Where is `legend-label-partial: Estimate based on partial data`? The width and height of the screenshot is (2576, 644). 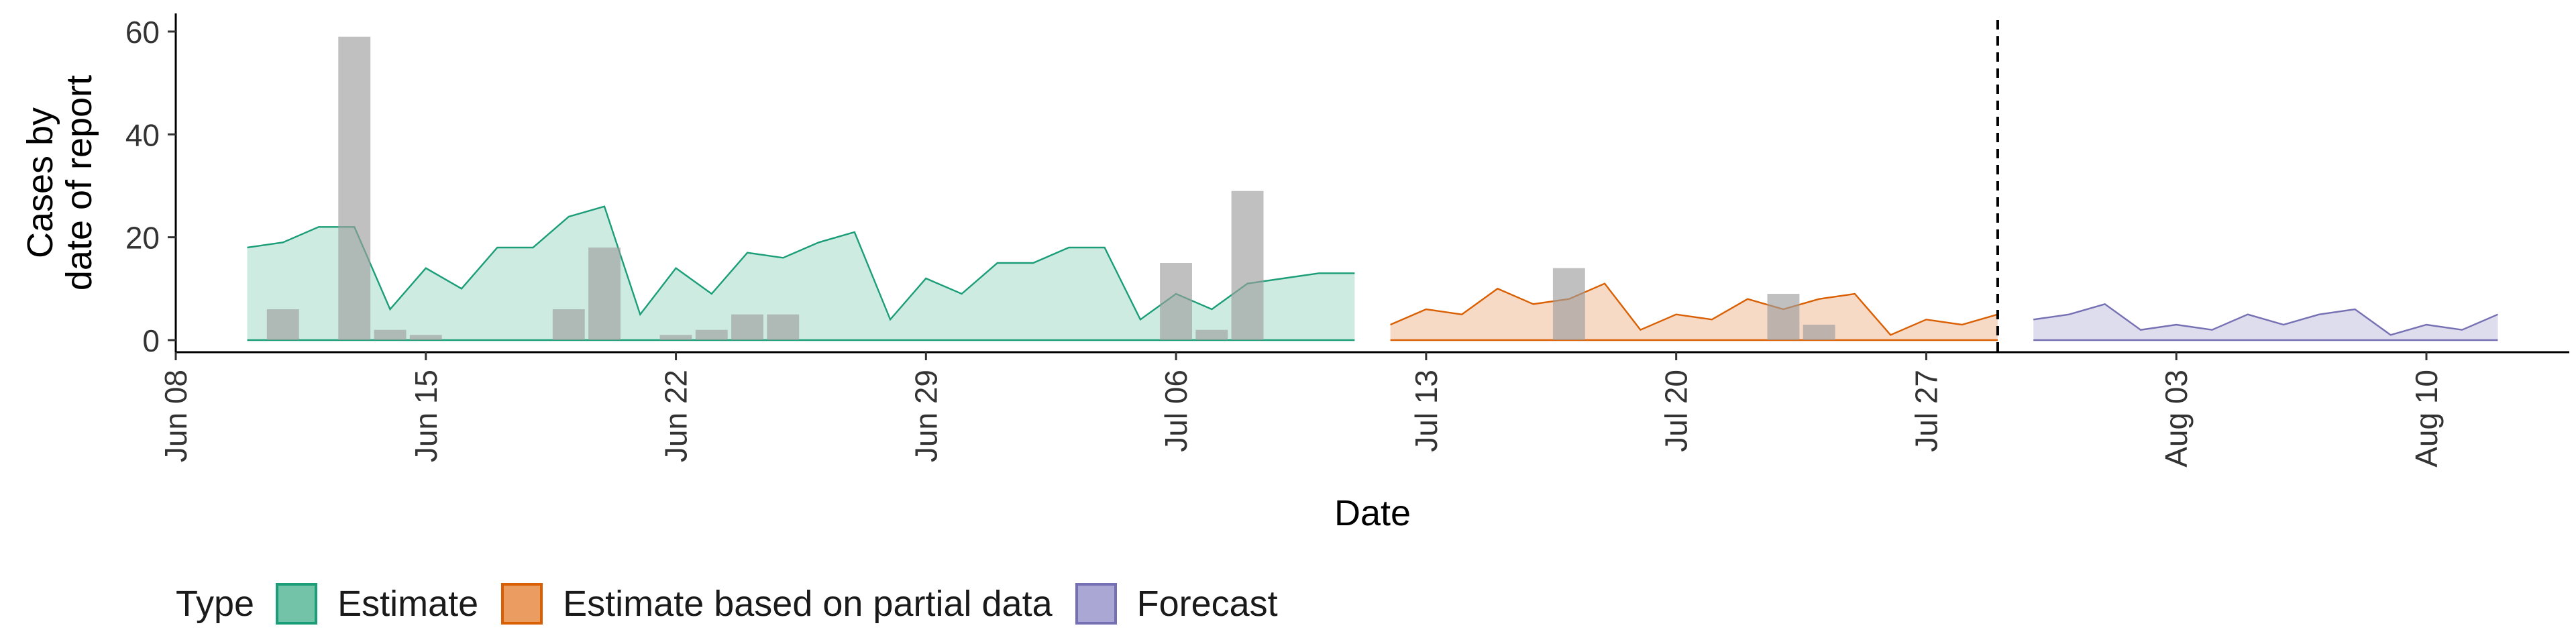
legend-label-partial: Estimate based on partial data is located at coordinates (808, 604).